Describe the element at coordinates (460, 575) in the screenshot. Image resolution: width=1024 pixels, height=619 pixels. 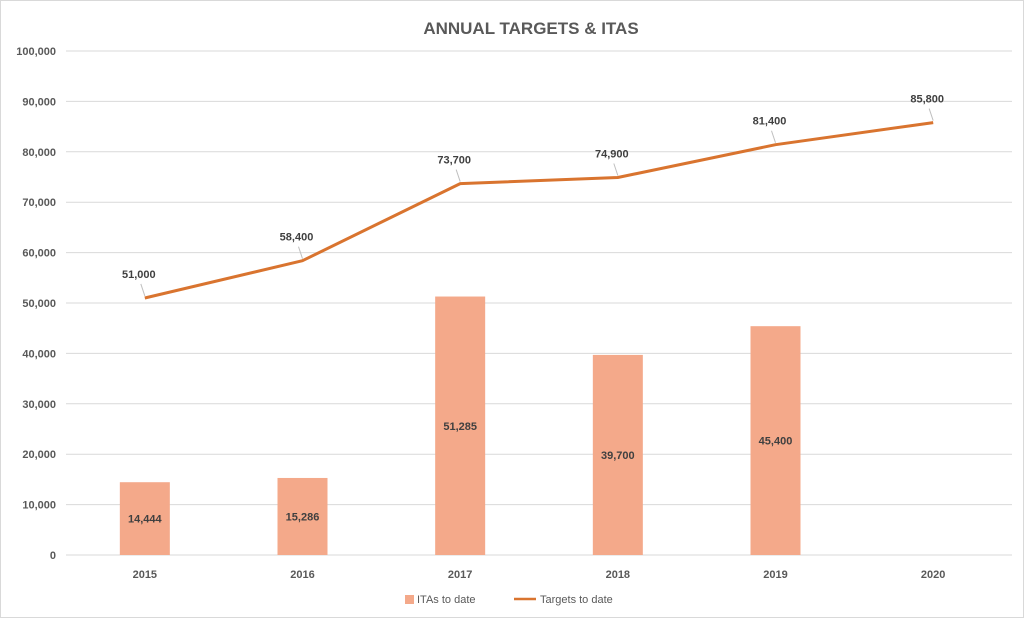
I see `x-tick-label: 2017` at that location.